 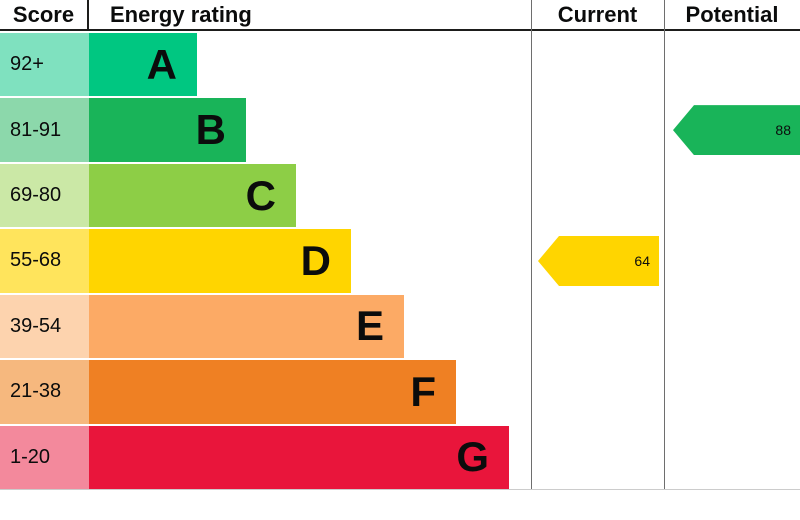 What do you see at coordinates (246, 326) in the screenshot?
I see `band-bar-E: E` at bounding box center [246, 326].